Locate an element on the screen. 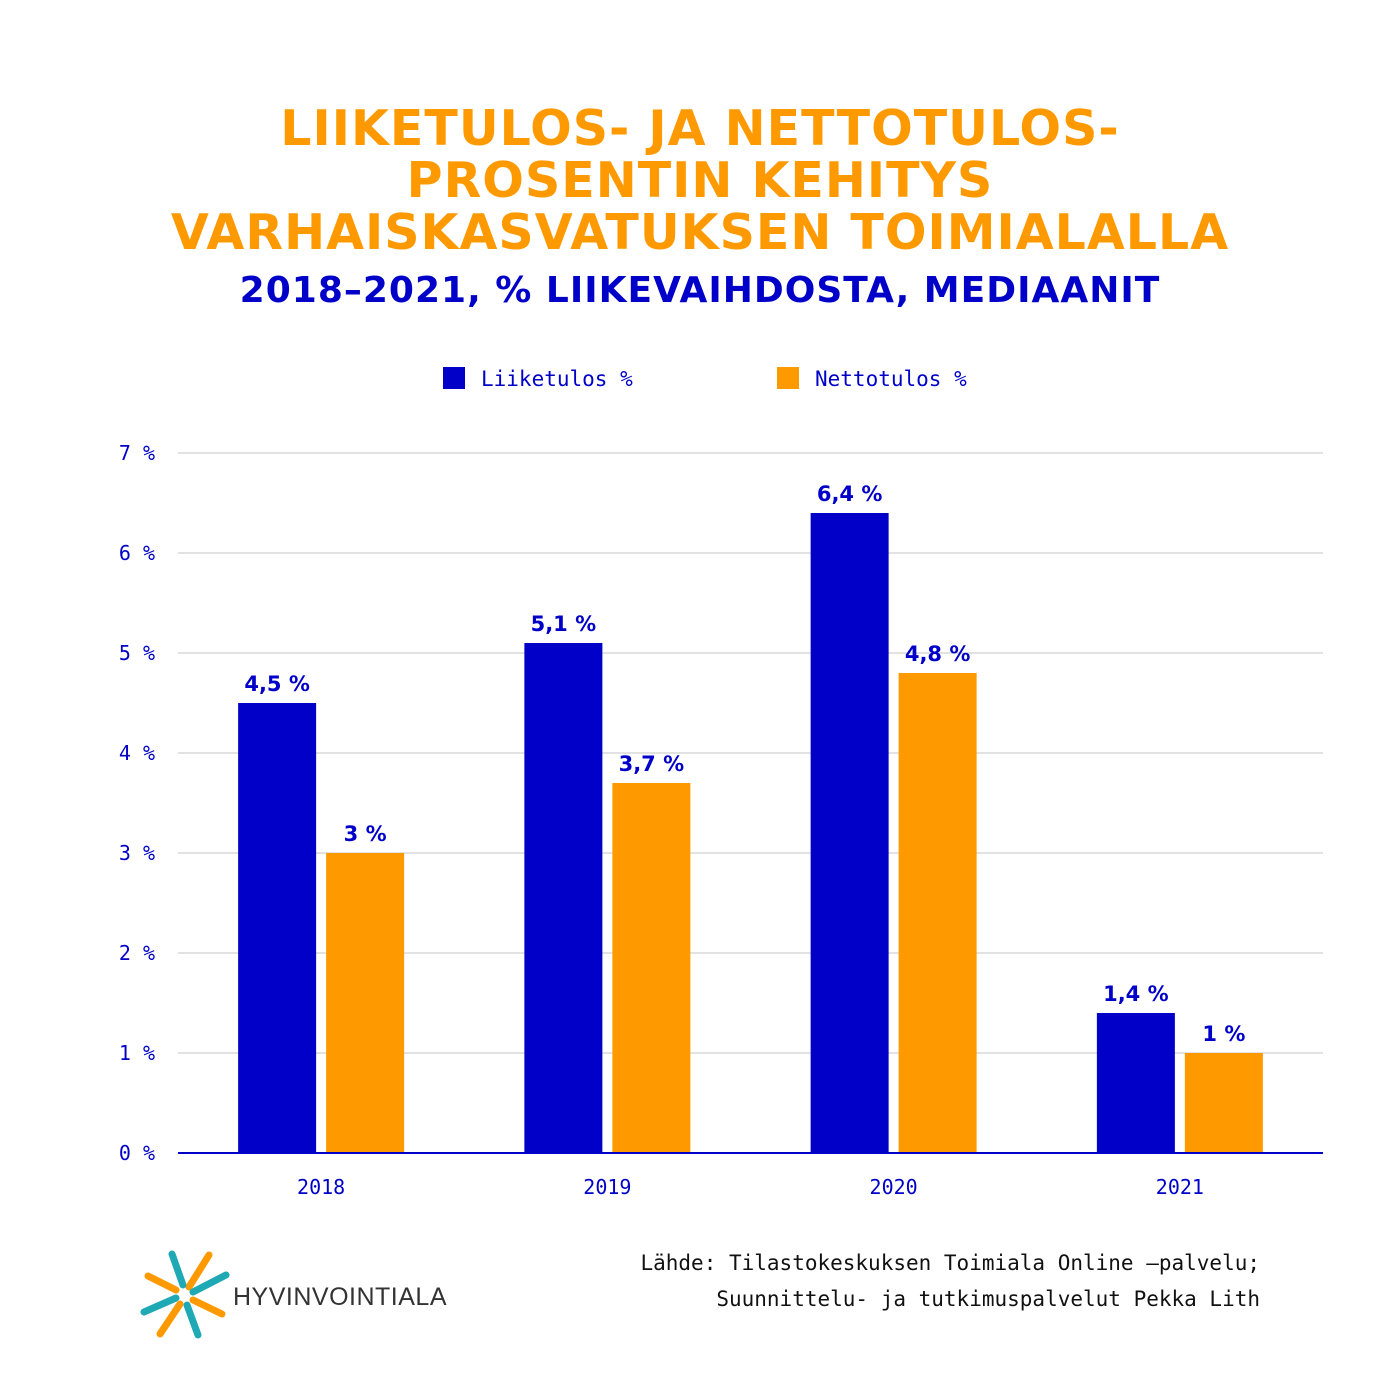 The height and width of the screenshot is (1400, 1400). legend-label-nettotulos: Nettotulos % is located at coordinates (891, 379).